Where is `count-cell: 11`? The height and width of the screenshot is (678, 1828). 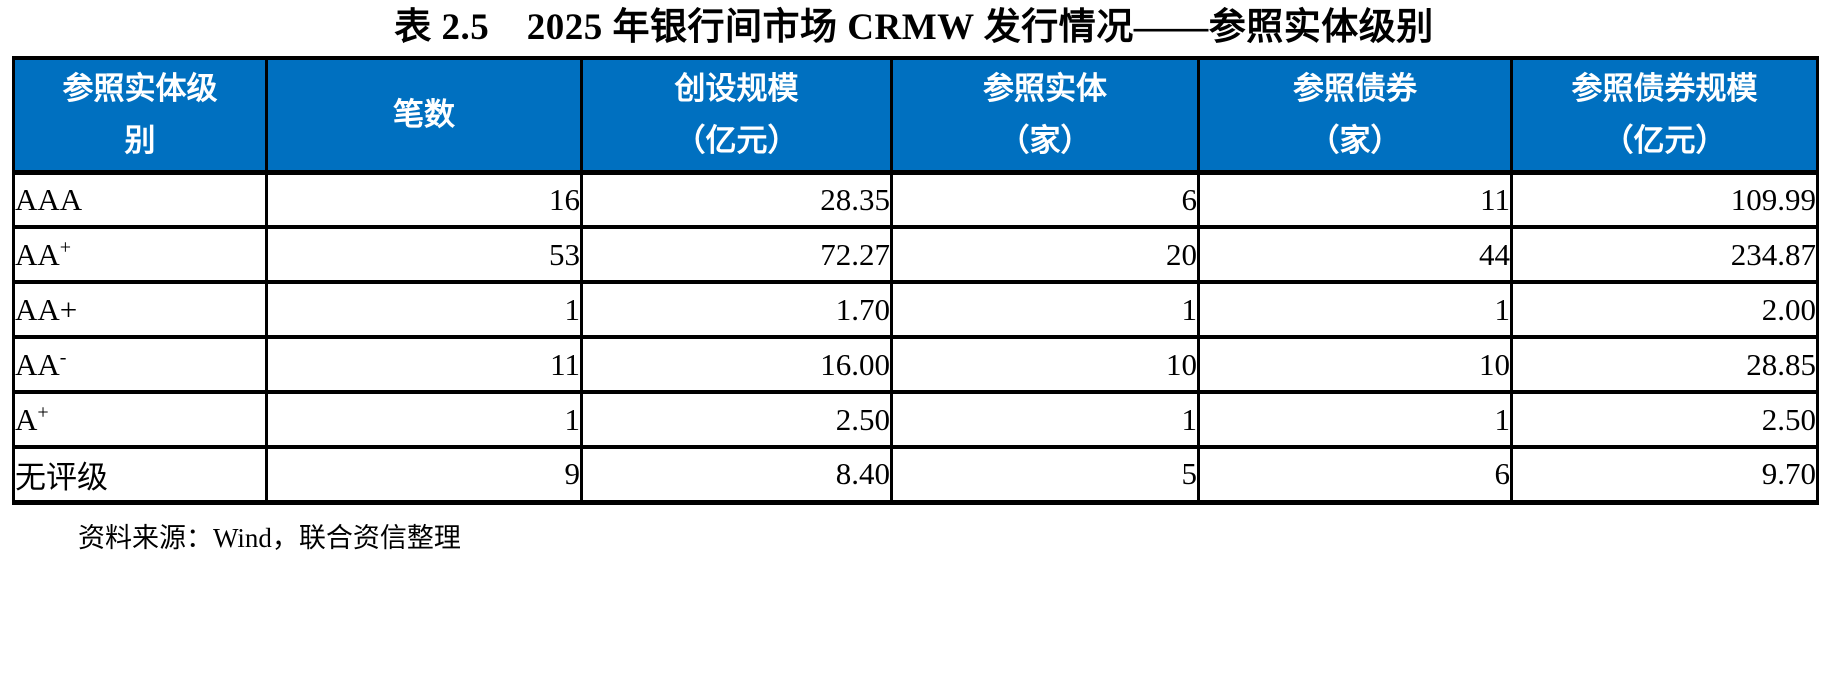 count-cell: 11 is located at coordinates (424, 364).